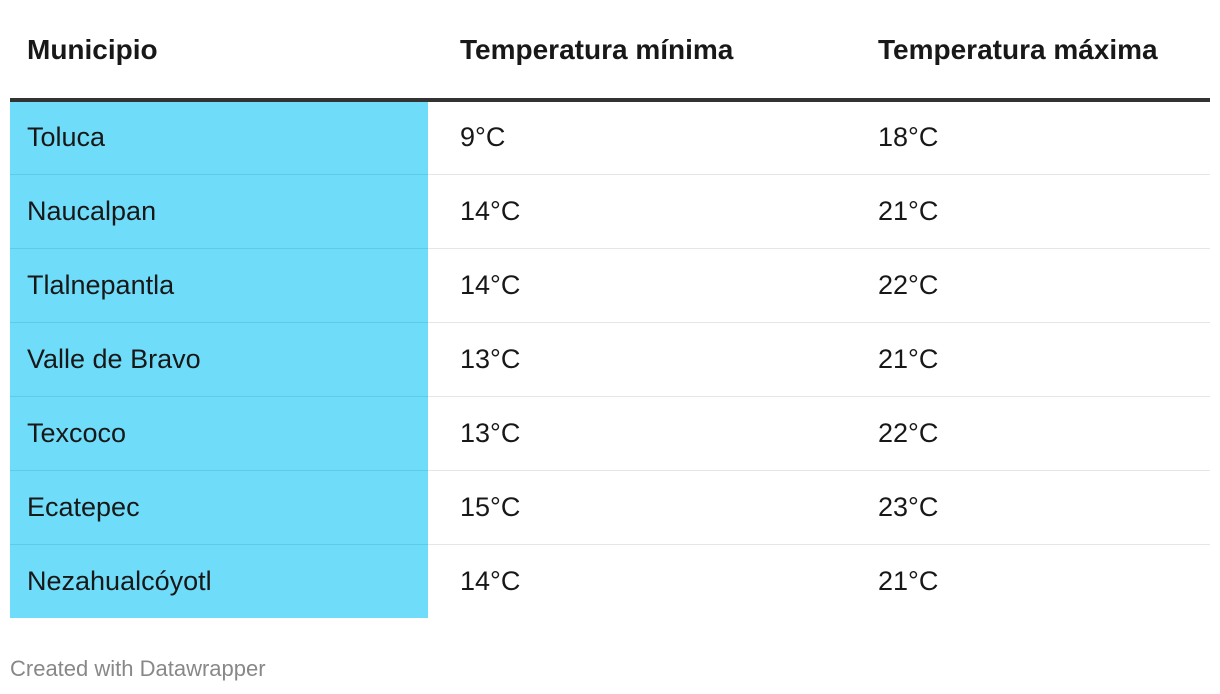  I want to click on table-row: Texcoco 13°C 22°C, so click(610, 433).